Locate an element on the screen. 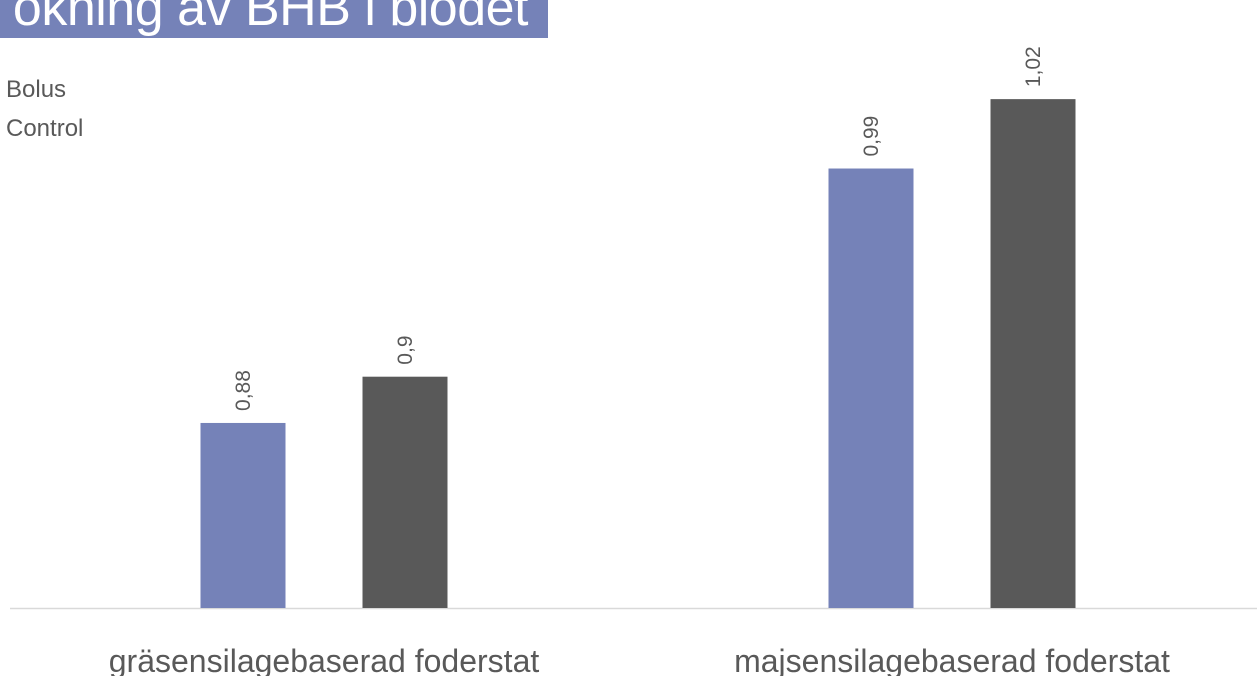  legend-item-bolus: Bolus is located at coordinates (36, 89).